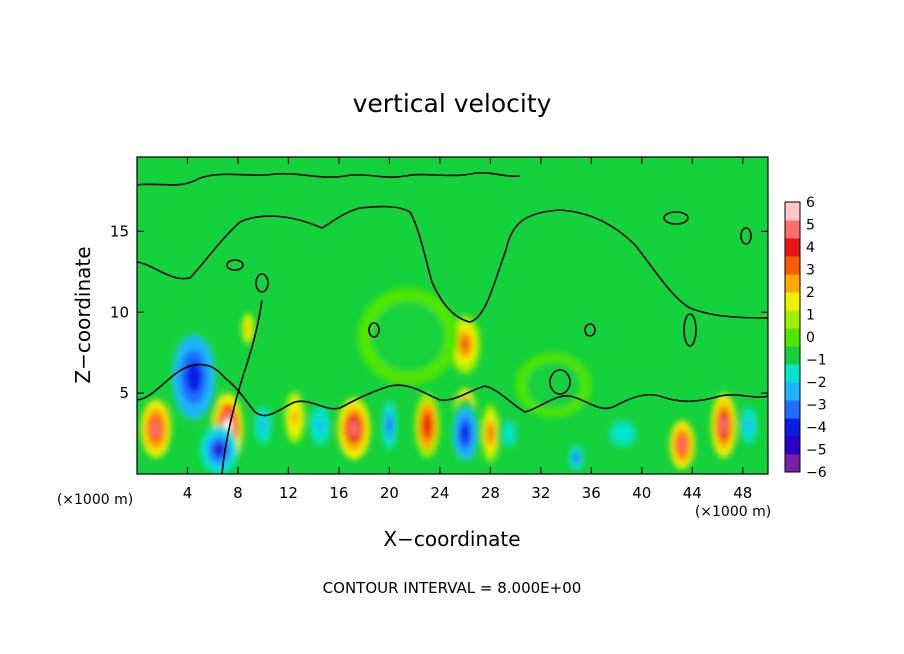 The image size is (904, 654). I want to click on contour-ring-d, so click(676, 218).